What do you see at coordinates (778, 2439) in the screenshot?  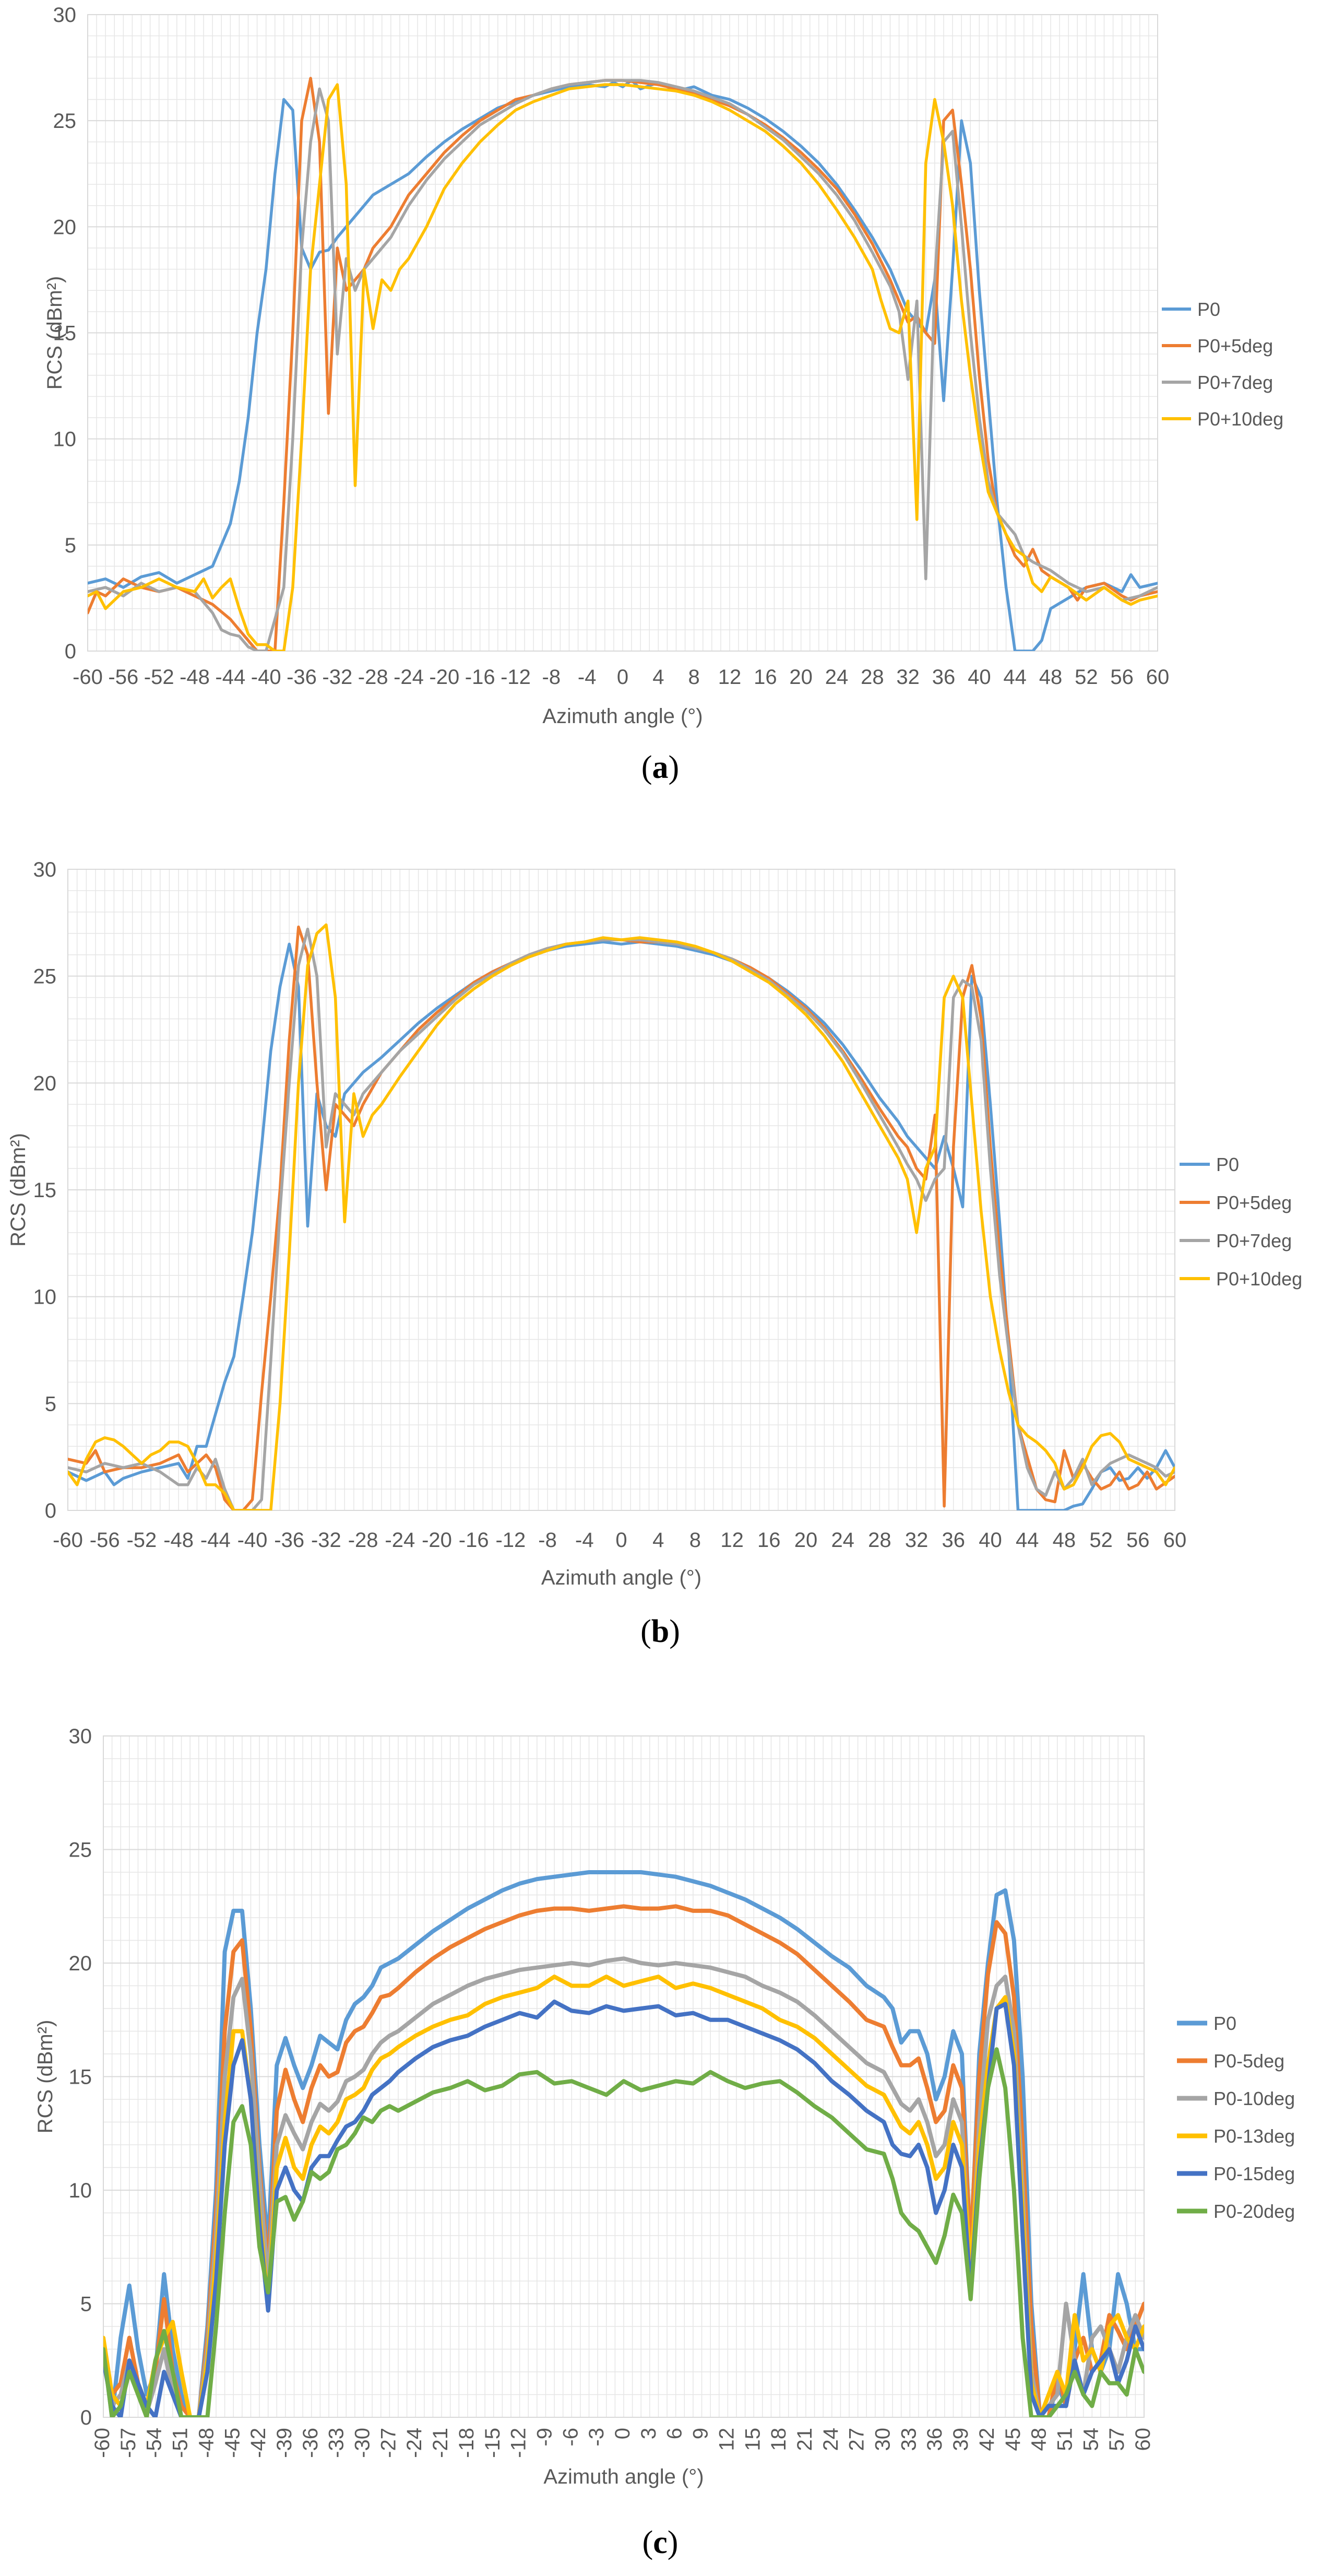 I see `x-tick-label: 18` at bounding box center [778, 2439].